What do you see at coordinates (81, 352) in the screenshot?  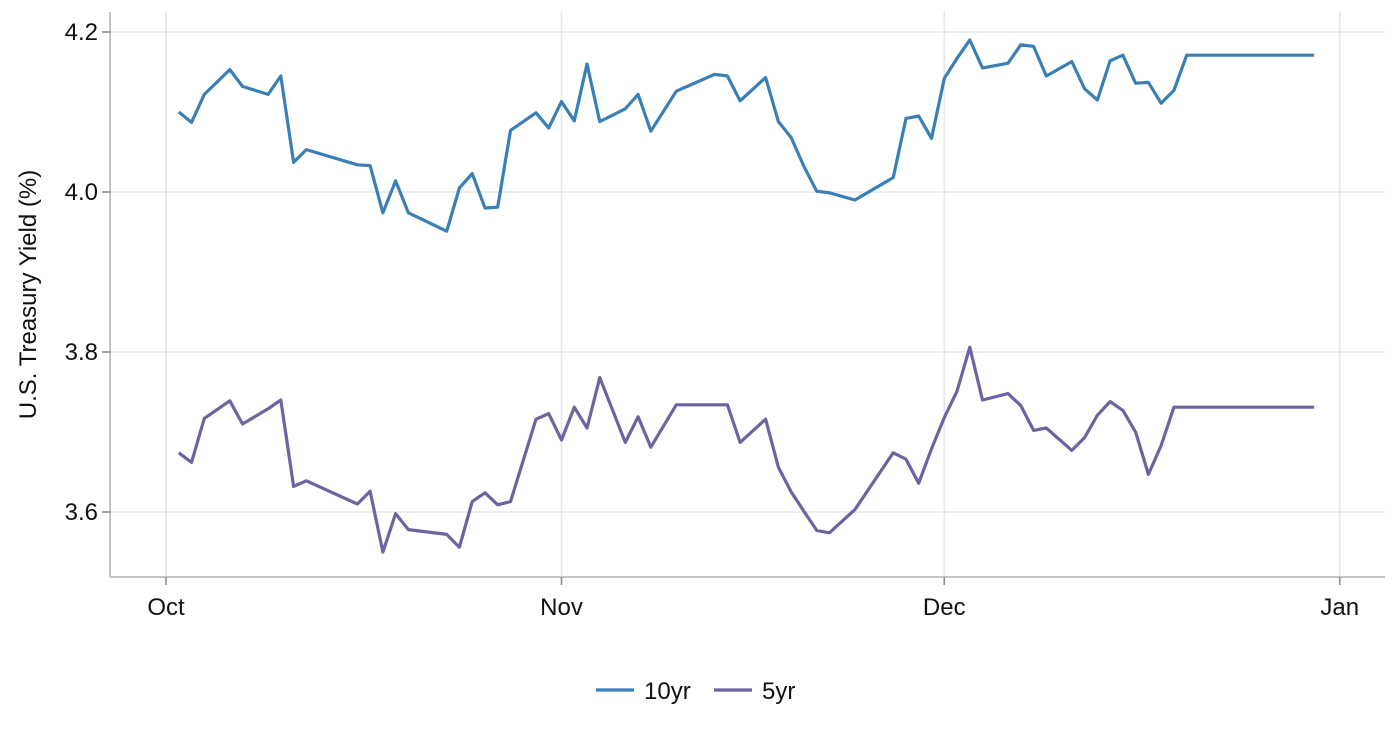 I see `y-tick-label: 3.8` at bounding box center [81, 352].